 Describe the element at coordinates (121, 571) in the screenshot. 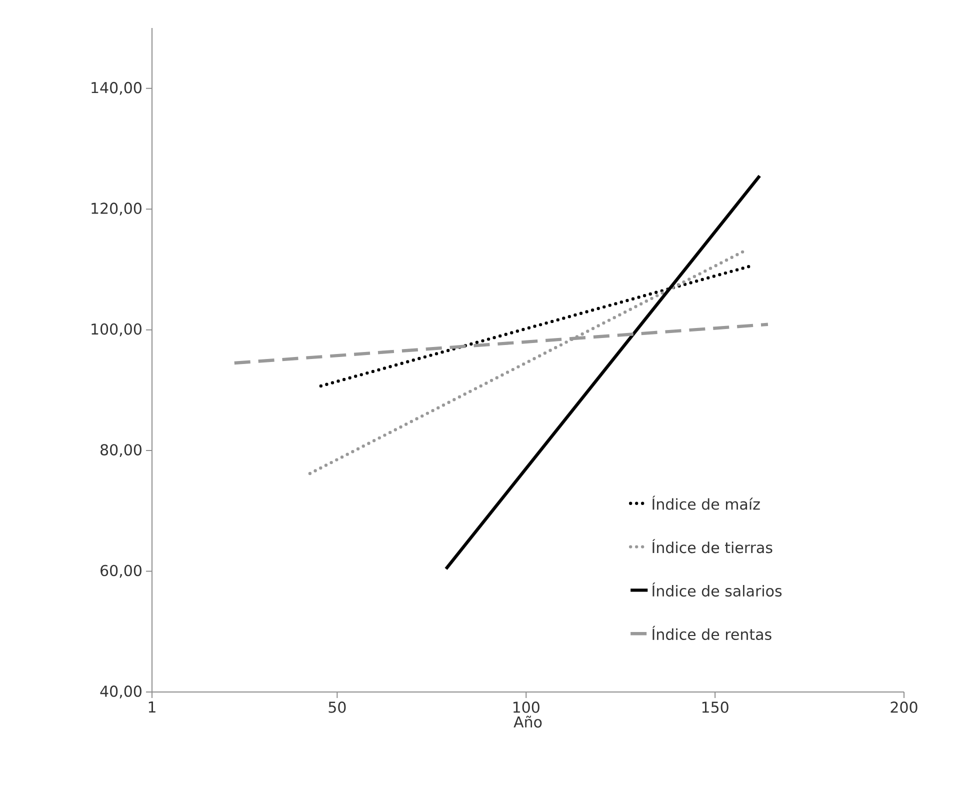

I see `y-tick-label: 60,00` at that location.